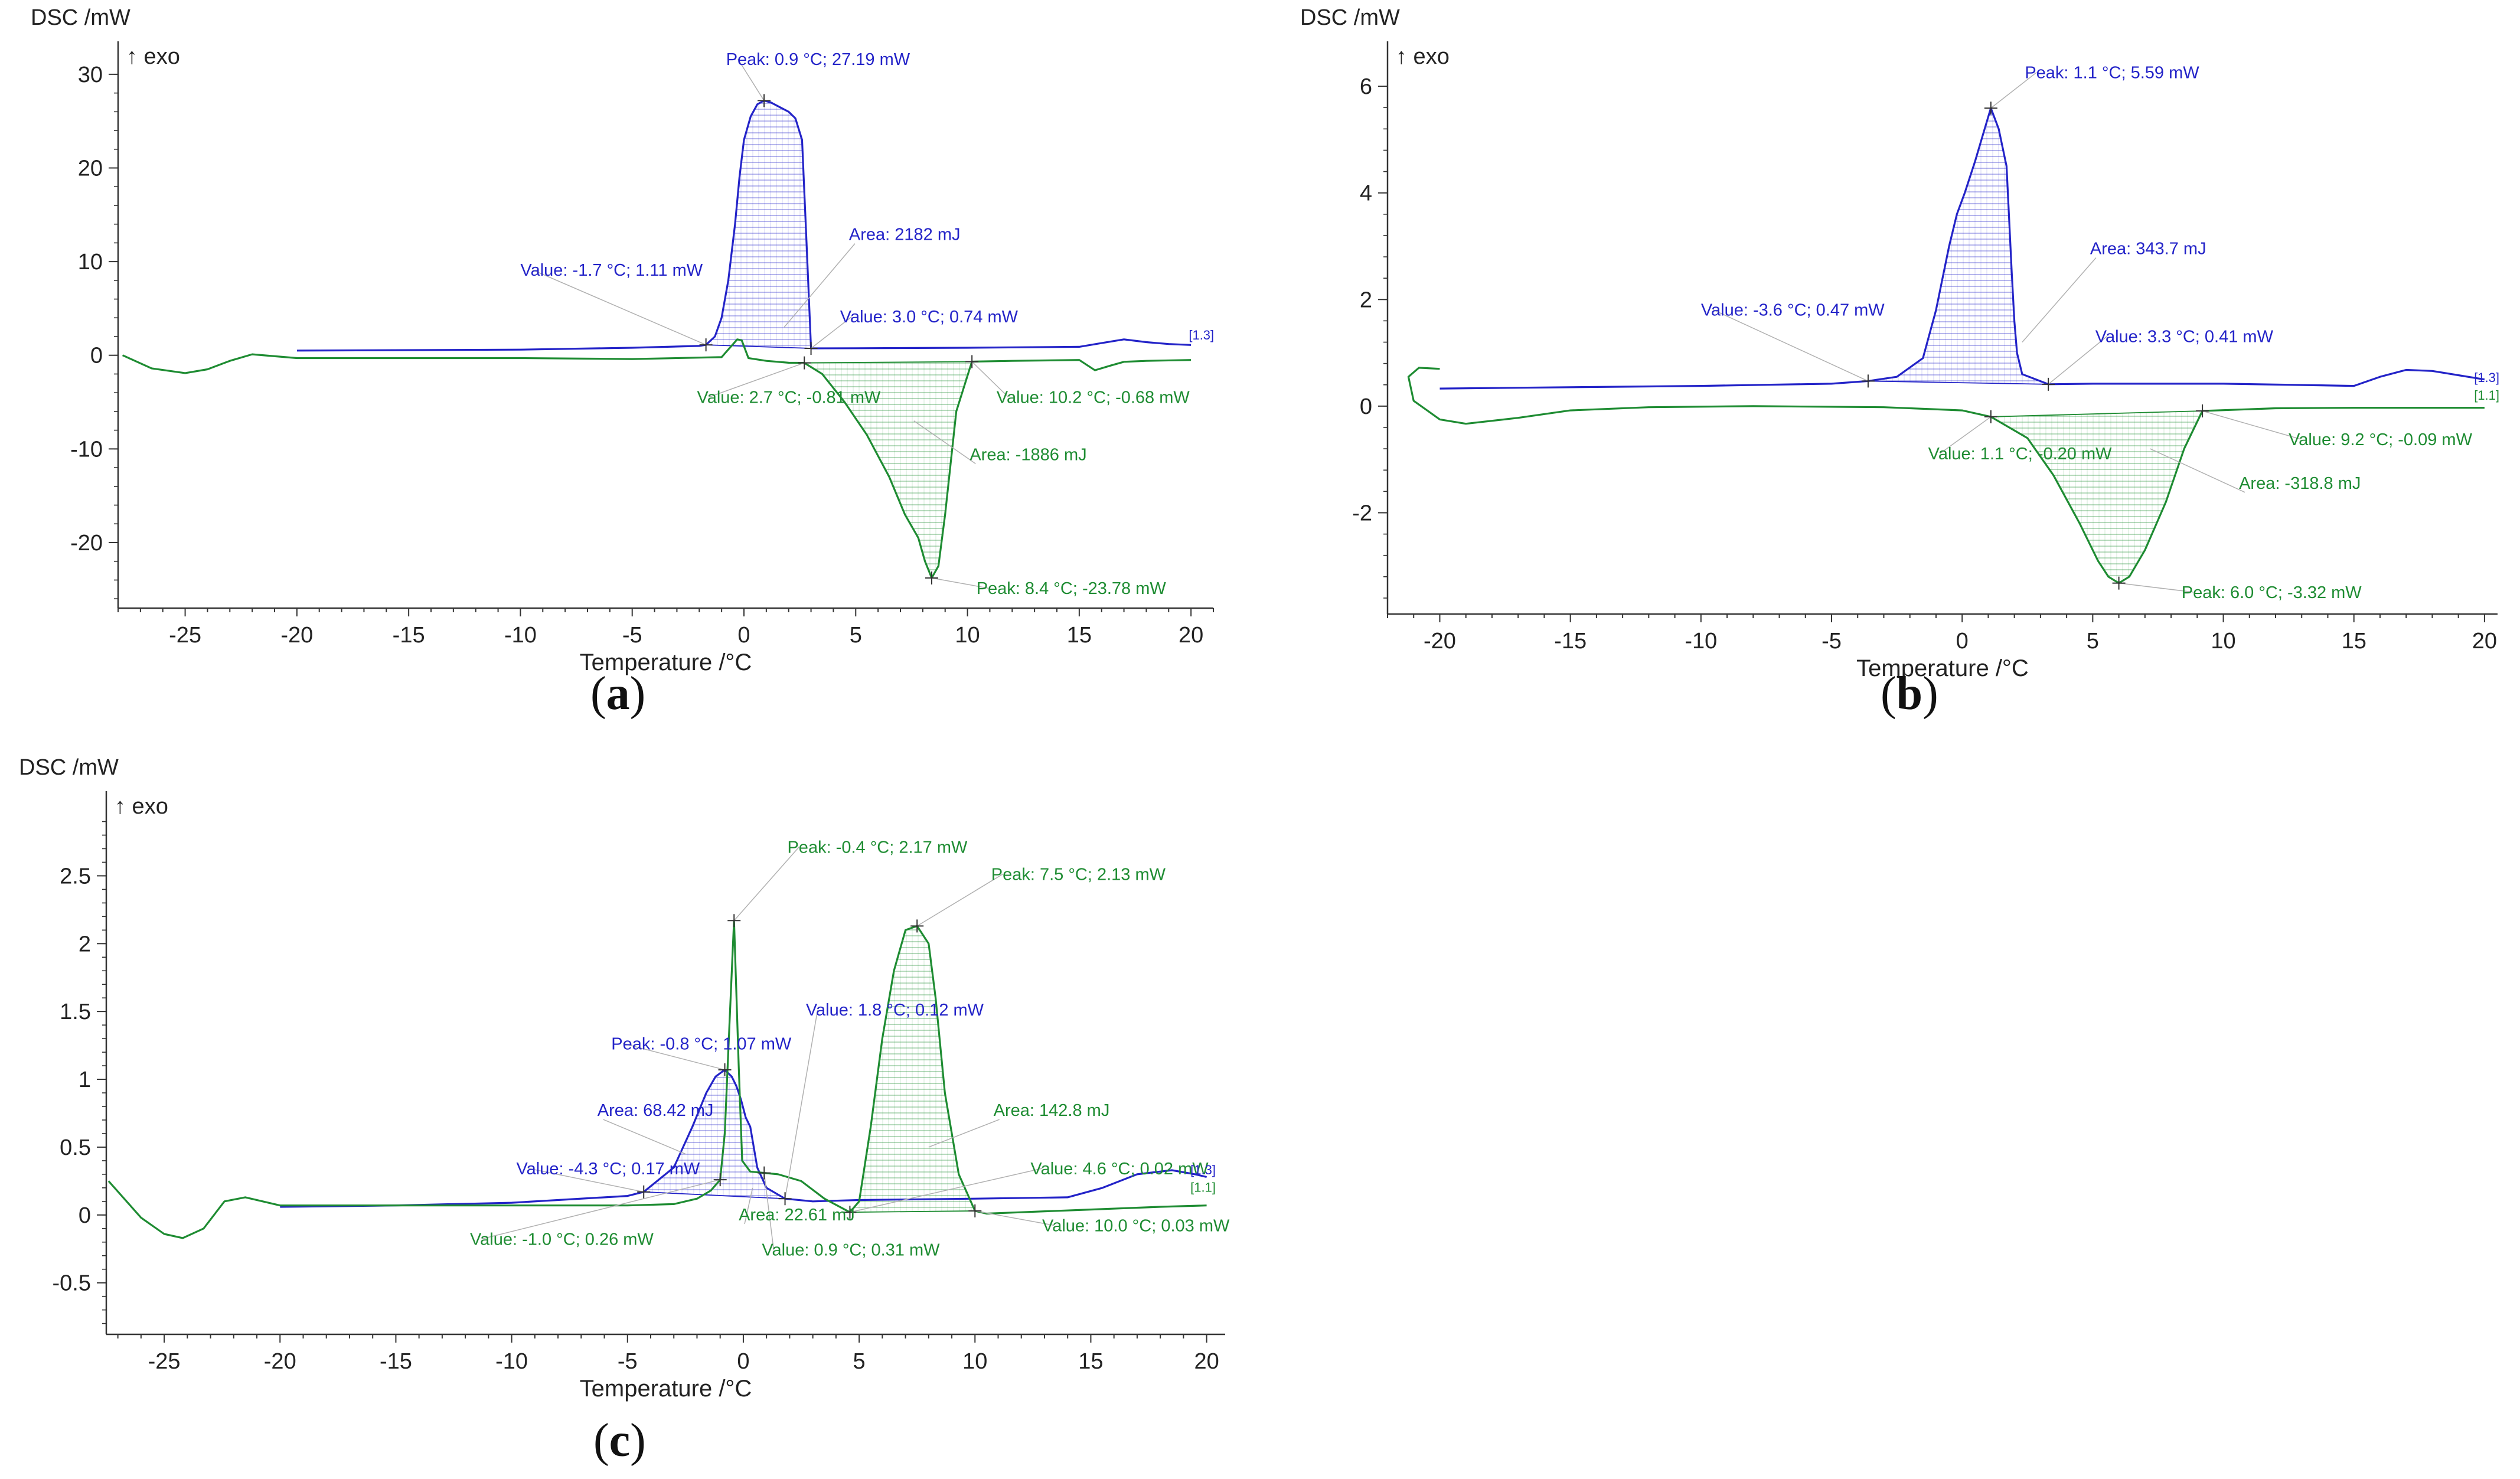  I want to click on panel-label-b: (b), so click(1909, 694).